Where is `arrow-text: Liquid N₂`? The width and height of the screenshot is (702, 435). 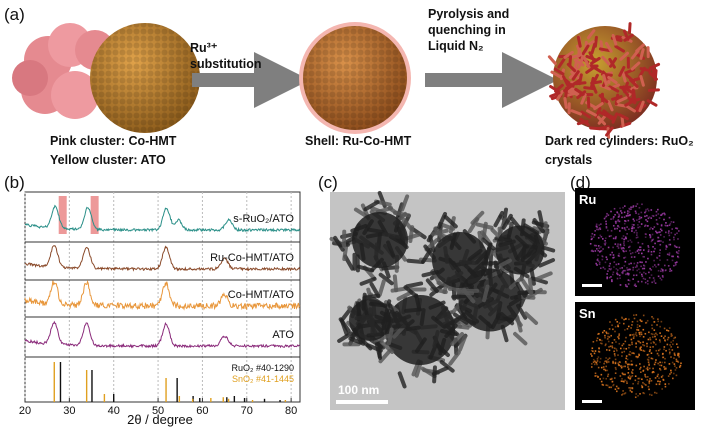 arrow-text: Liquid N₂ is located at coordinates (456, 46).